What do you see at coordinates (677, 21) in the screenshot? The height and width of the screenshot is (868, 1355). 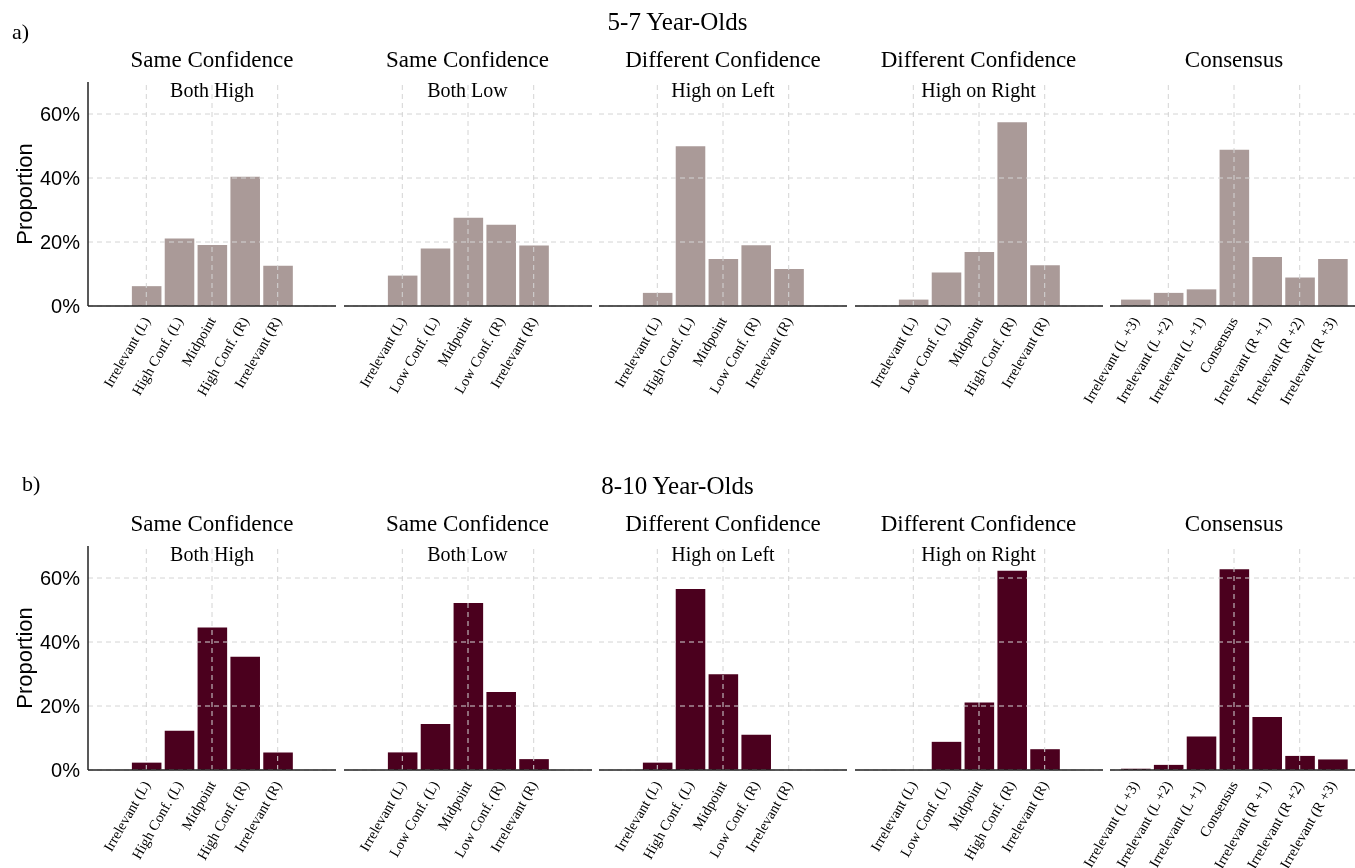 I see `text: 5-7 Year-Olds` at bounding box center [677, 21].